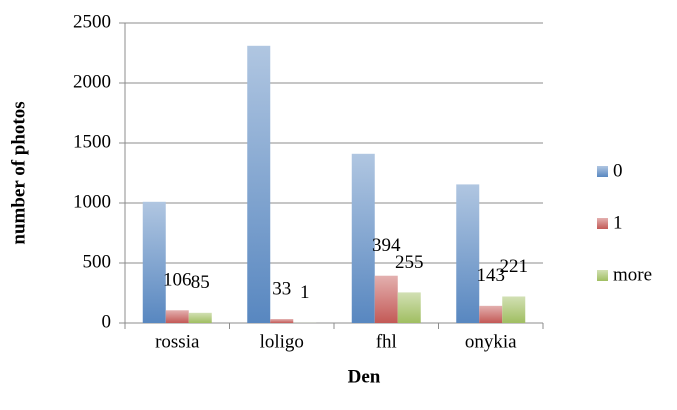 The image size is (677, 410). Describe the element at coordinates (92, 81) in the screenshot. I see `y-tick-label: 2000` at that location.